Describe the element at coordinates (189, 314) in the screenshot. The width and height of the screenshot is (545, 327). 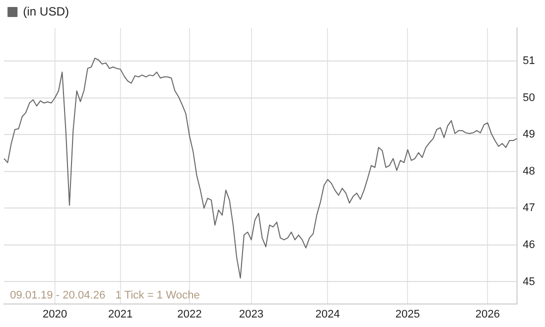
I see `x-tick-label: 2022` at that location.